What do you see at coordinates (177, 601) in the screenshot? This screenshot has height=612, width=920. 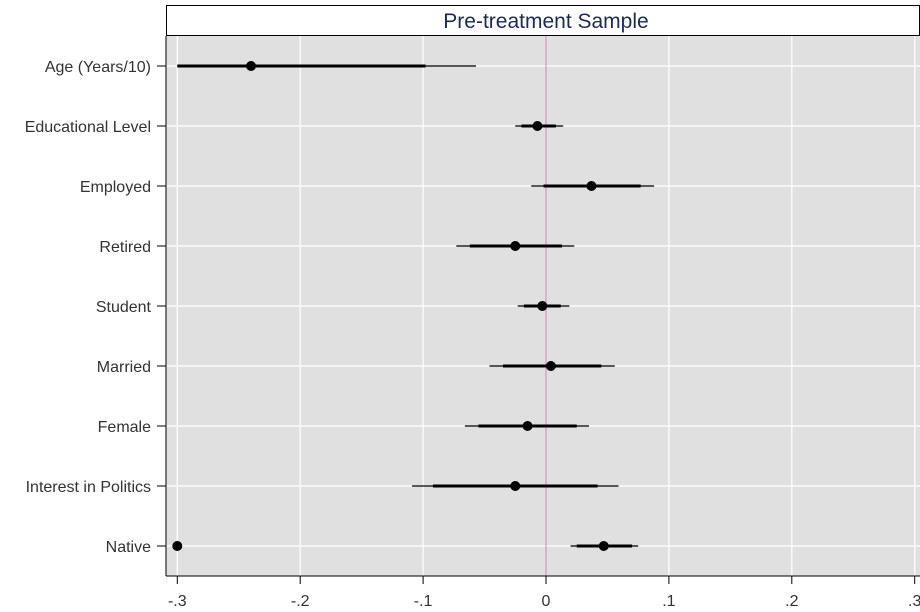 I see `x-tick-label: -.3` at bounding box center [177, 601].